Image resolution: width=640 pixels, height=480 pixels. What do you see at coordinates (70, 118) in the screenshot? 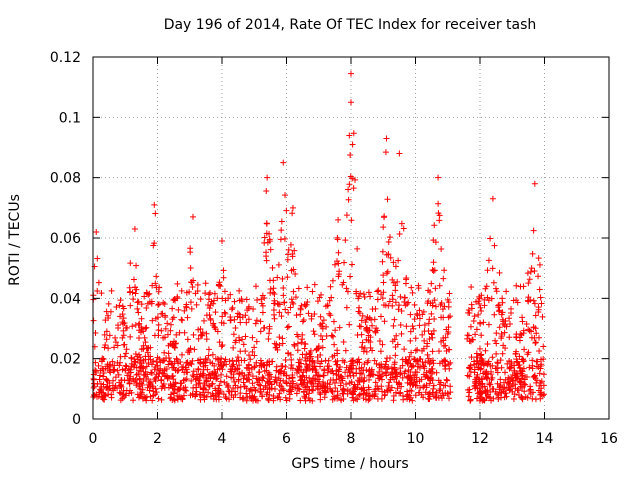
I see `y-tick-label: 0.1` at bounding box center [70, 118].